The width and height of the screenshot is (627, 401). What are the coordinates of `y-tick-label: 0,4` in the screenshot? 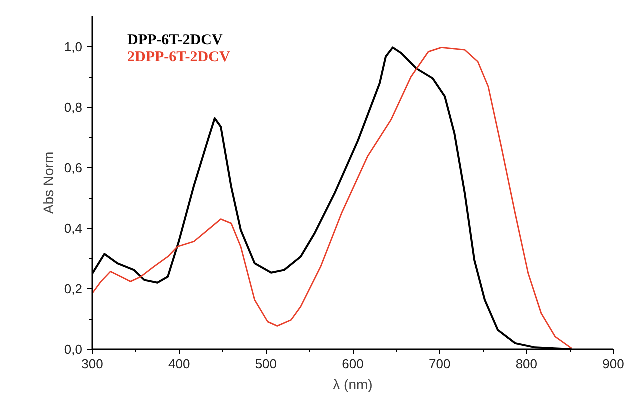 It's located at (73, 228).